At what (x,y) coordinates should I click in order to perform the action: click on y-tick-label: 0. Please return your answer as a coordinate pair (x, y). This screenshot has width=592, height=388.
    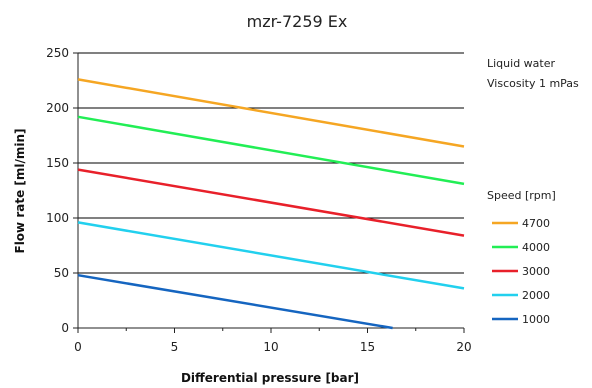
    Looking at the image, I should click on (65, 328).